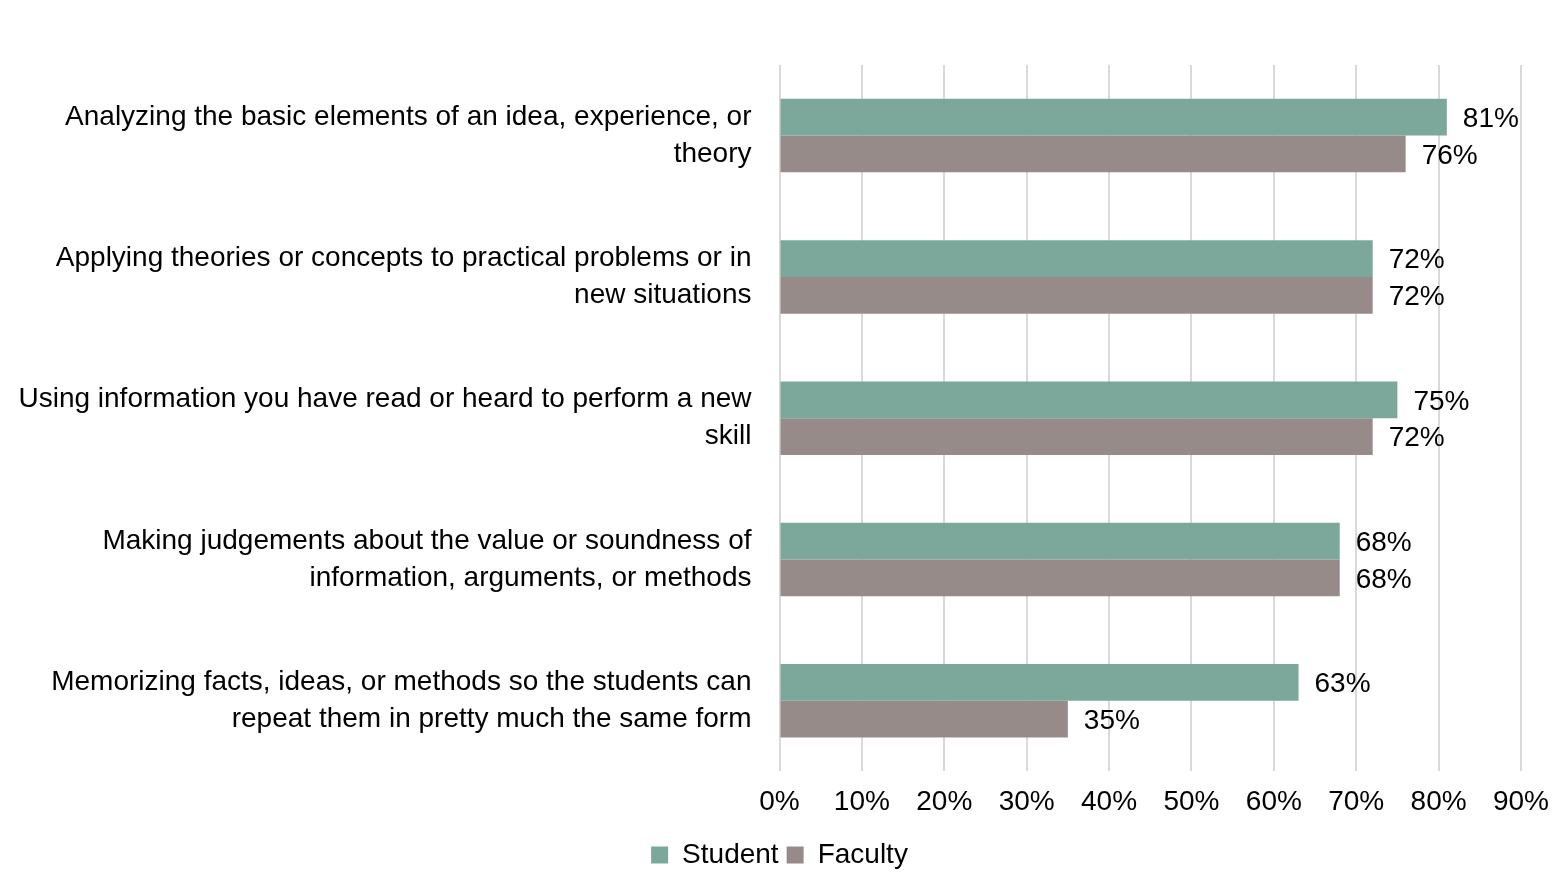 The image size is (1563, 879). What do you see at coordinates (779, 800) in the screenshot?
I see `x-tick-label: 0%` at bounding box center [779, 800].